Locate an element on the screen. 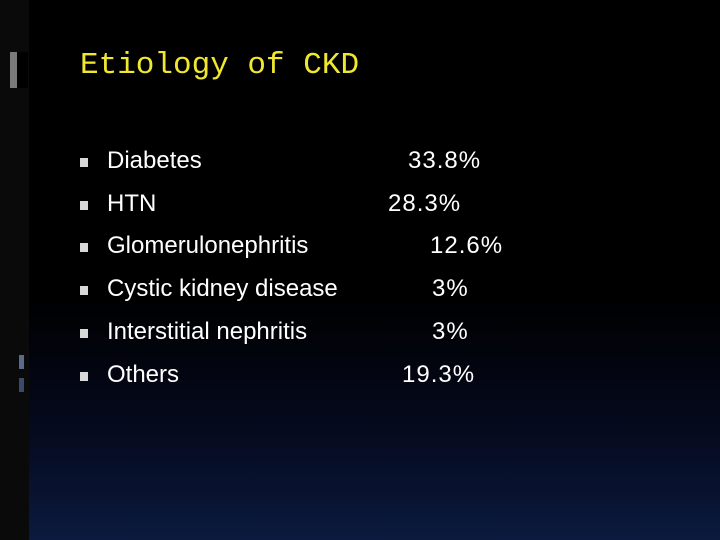  item-value: 28.3% is located at coordinates (425, 203).